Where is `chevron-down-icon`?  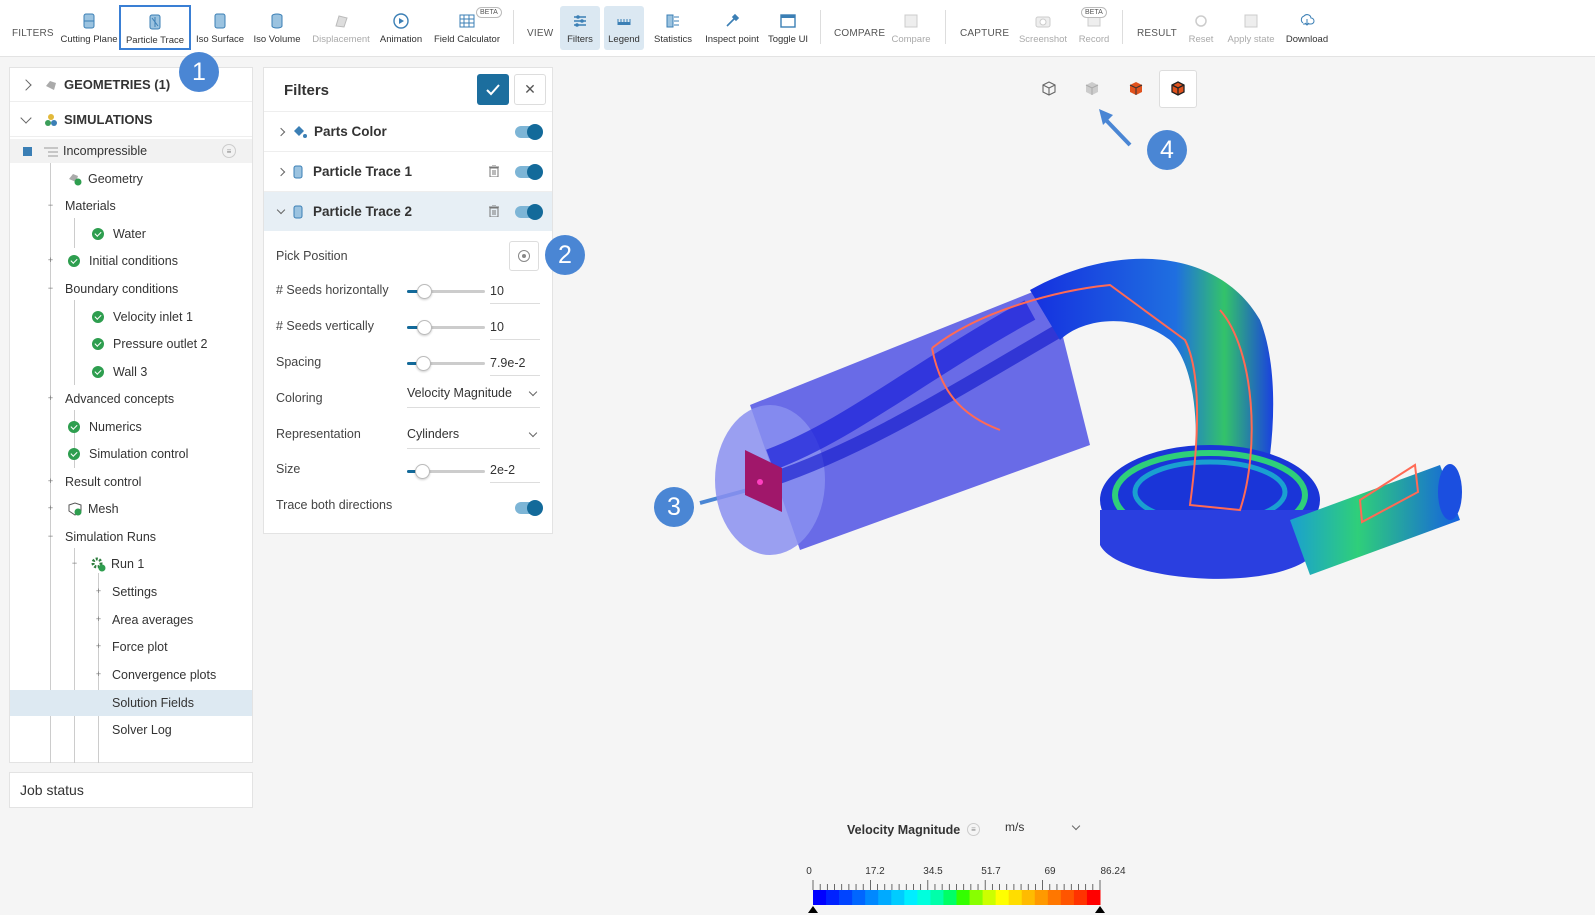 chevron-down-icon is located at coordinates (1076, 826).